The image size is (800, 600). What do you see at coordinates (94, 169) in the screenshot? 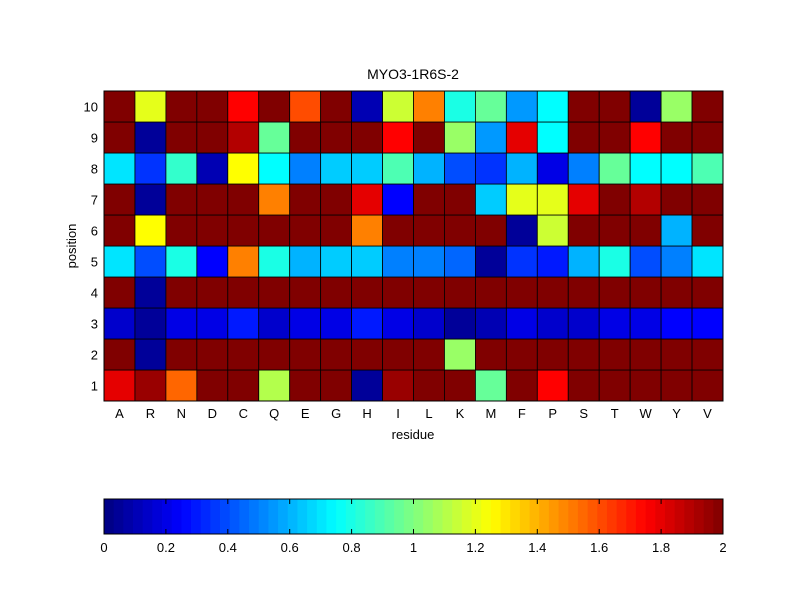
I see `y-tick-label: 8` at bounding box center [94, 169].